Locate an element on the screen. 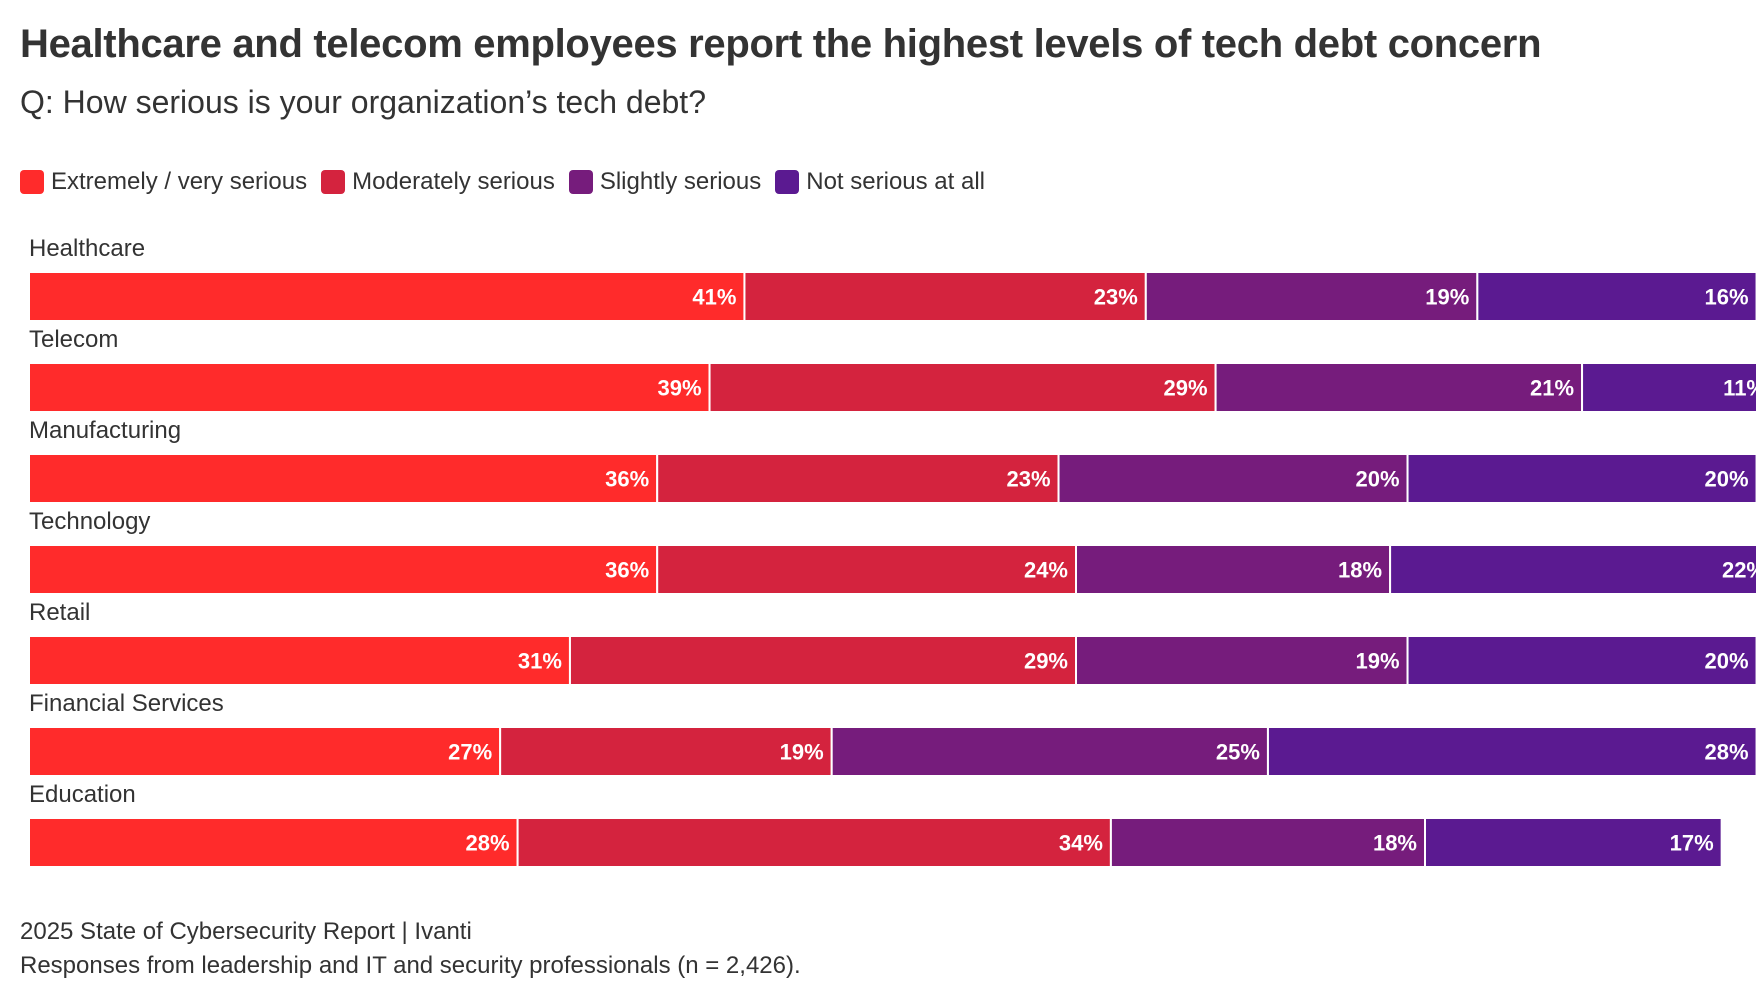 This screenshot has height=998, width=1756. legend-item-slightly-serious: Slightly serious is located at coordinates (665, 182).